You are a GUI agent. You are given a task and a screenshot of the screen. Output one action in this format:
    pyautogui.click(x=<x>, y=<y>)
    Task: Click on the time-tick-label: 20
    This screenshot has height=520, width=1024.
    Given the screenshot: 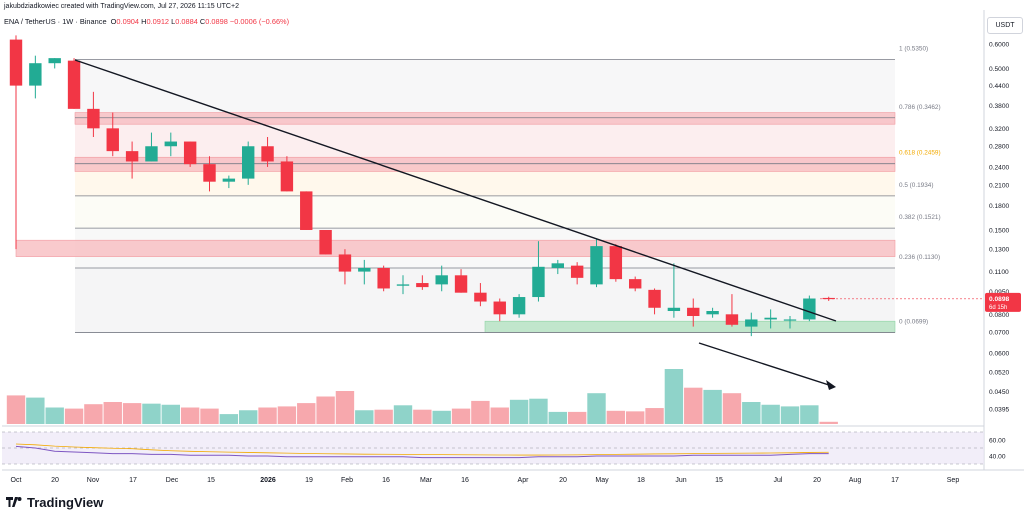 What is the action you would take?
    pyautogui.click(x=55, y=480)
    